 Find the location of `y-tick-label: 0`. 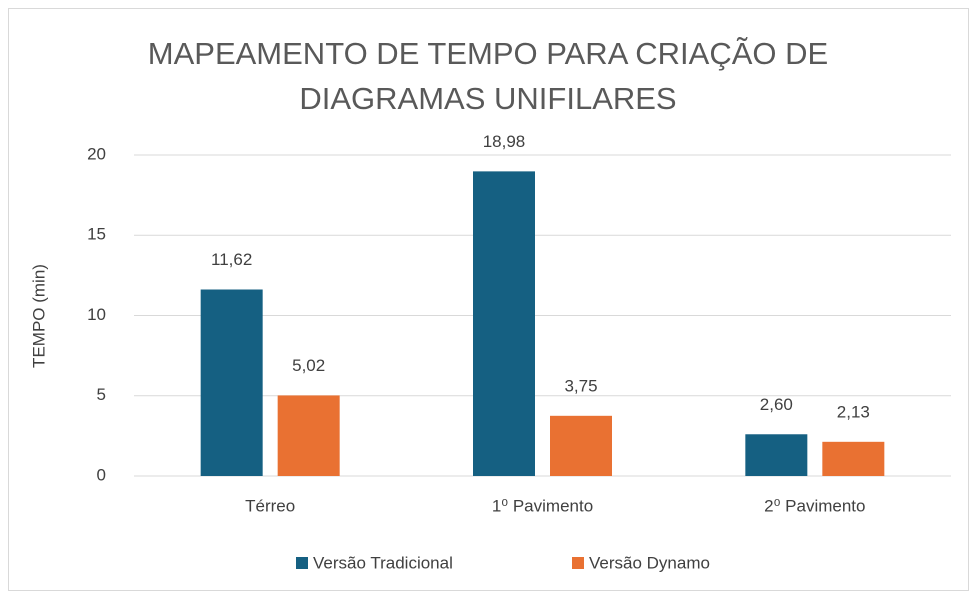

y-tick-label: 0 is located at coordinates (101, 474).